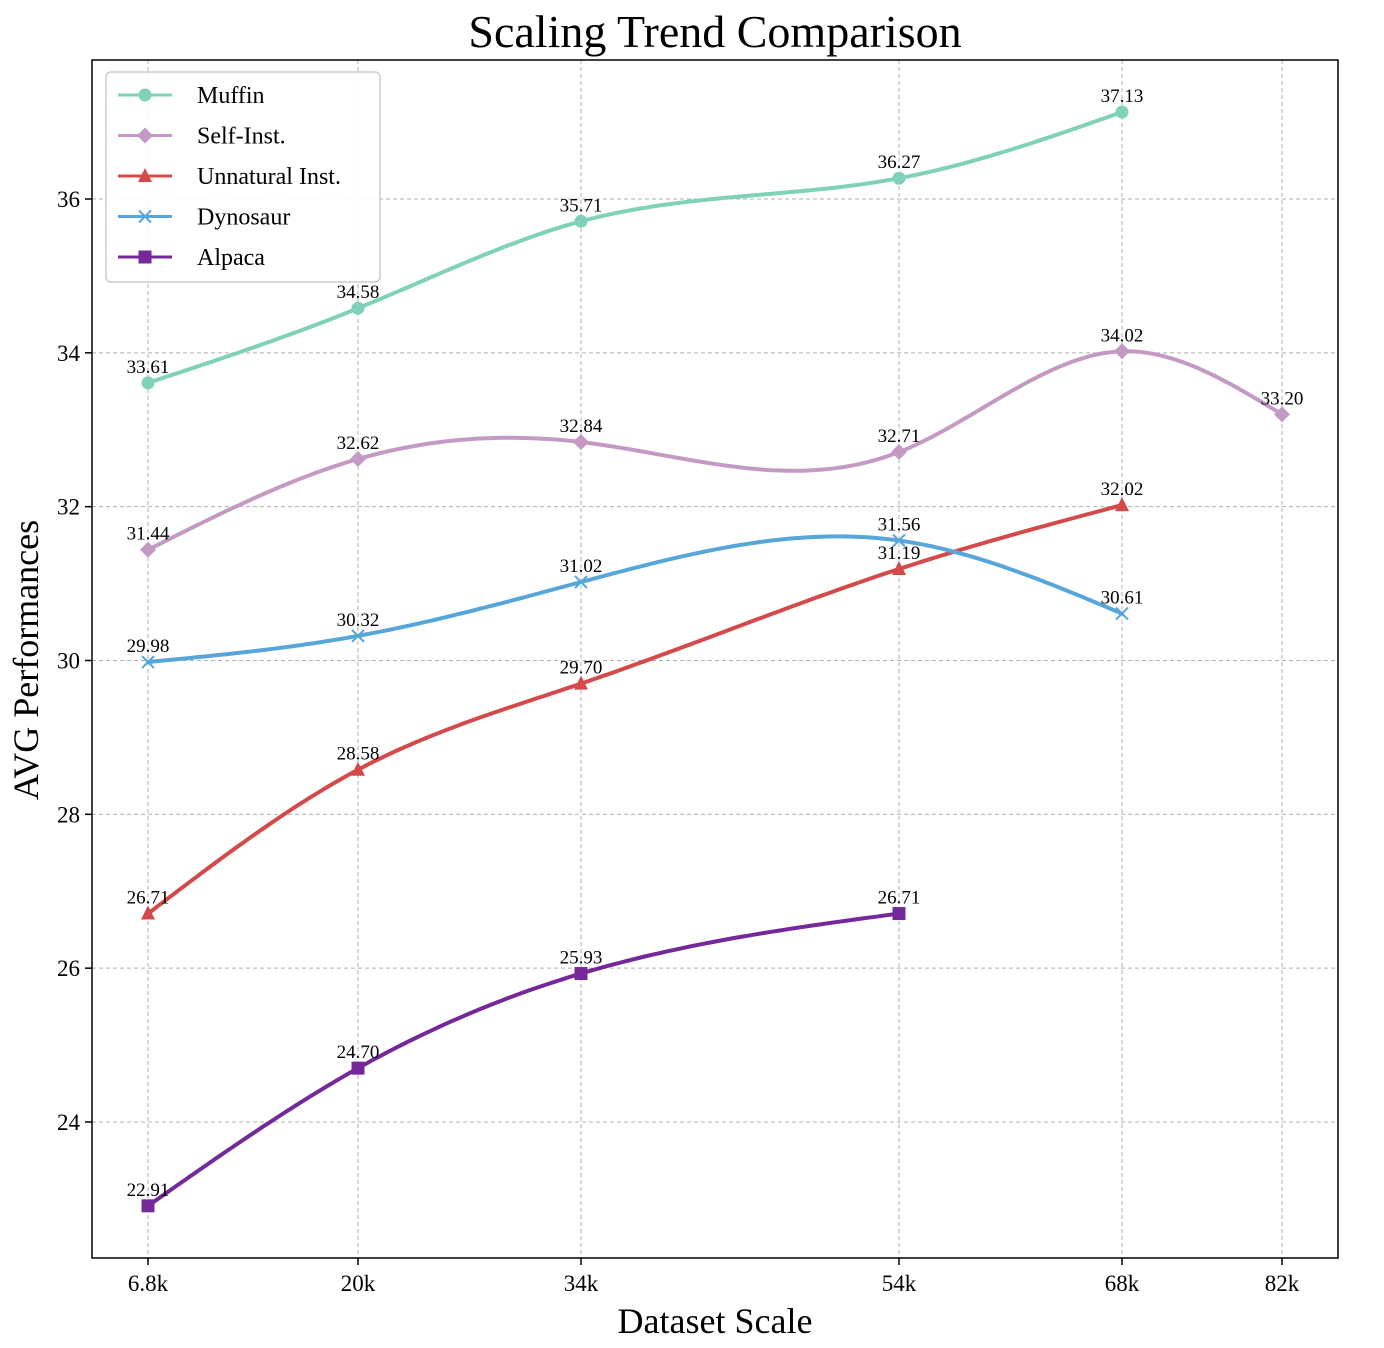  Describe the element at coordinates (145, 95) in the screenshot. I see `legend-marker-muffin` at that location.